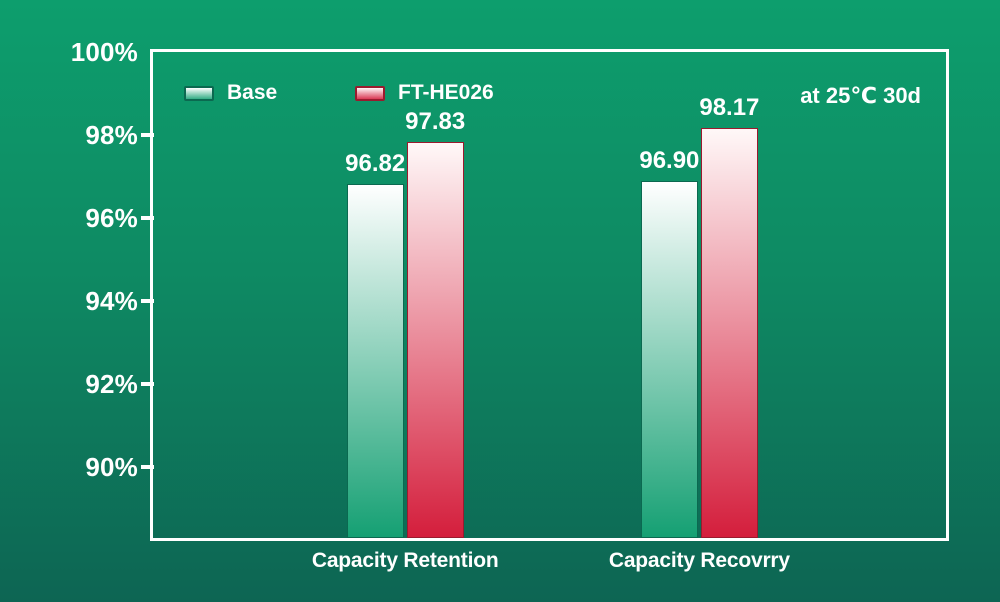  Describe the element at coordinates (370, 93) in the screenshot. I see `legend-swatch-ft-he026-icon` at that location.